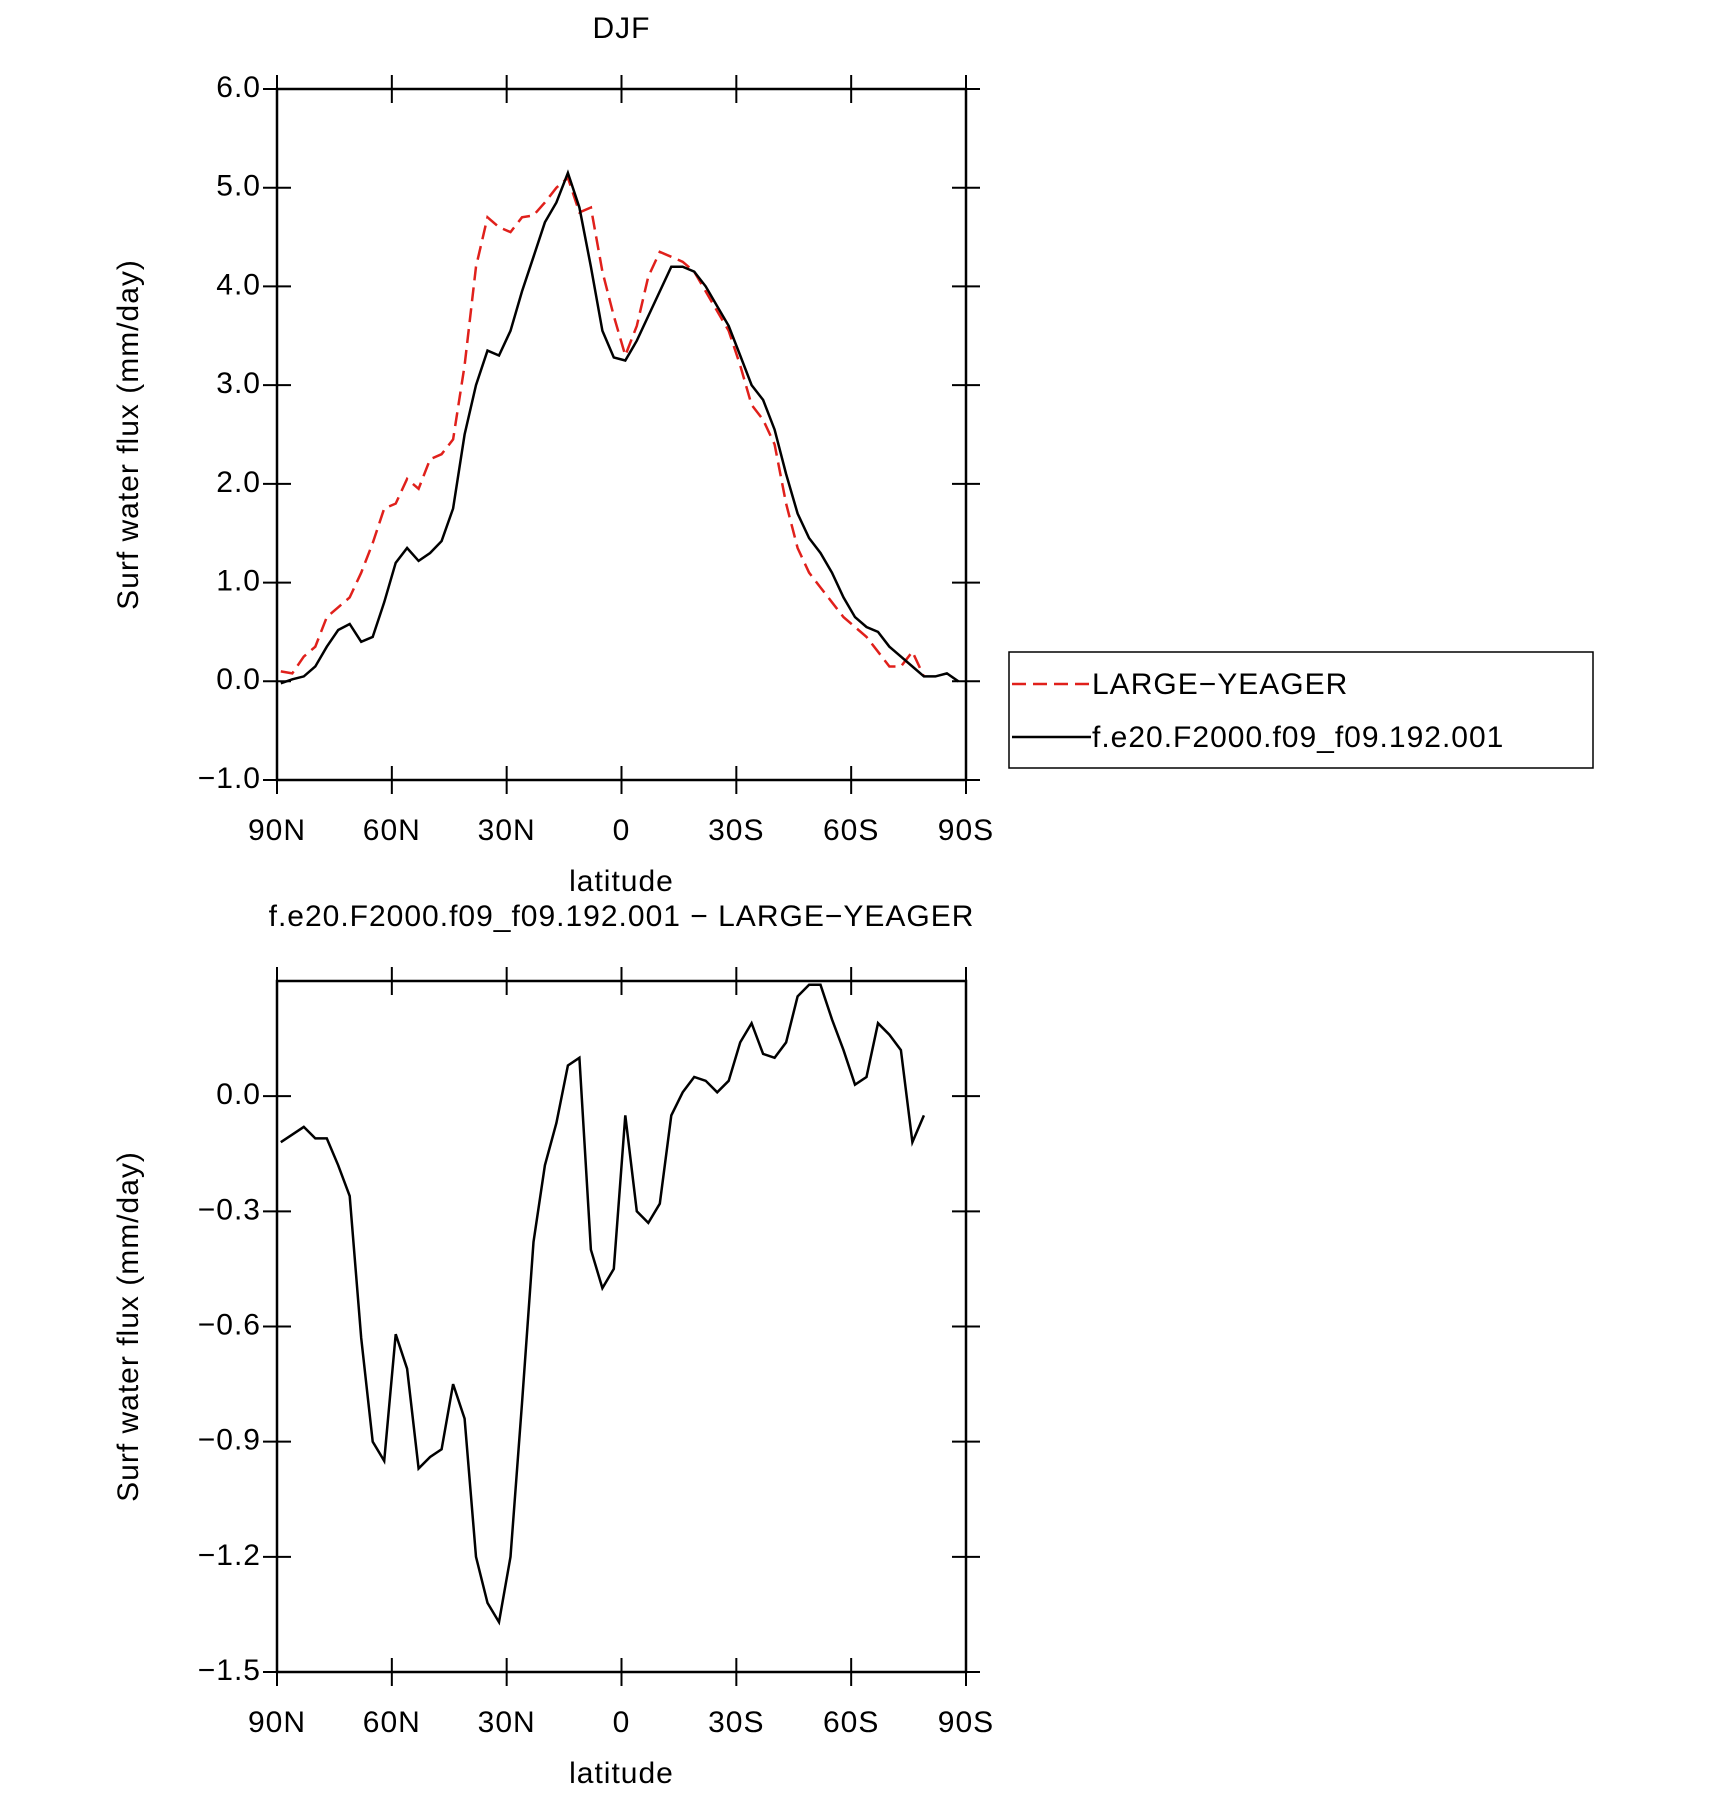 The height and width of the screenshot is (1800, 1710). Describe the element at coordinates (1298, 737) in the screenshot. I see `legend-label: f.e20.F2000.f09_f09.192.001` at that location.